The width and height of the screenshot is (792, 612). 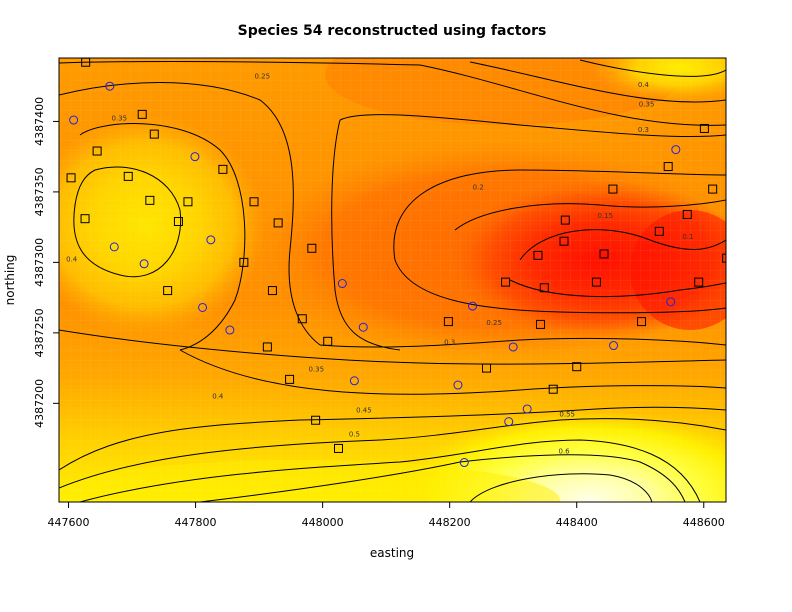 I want to click on contour-line-0.4-topright, so click(x=652, y=68).